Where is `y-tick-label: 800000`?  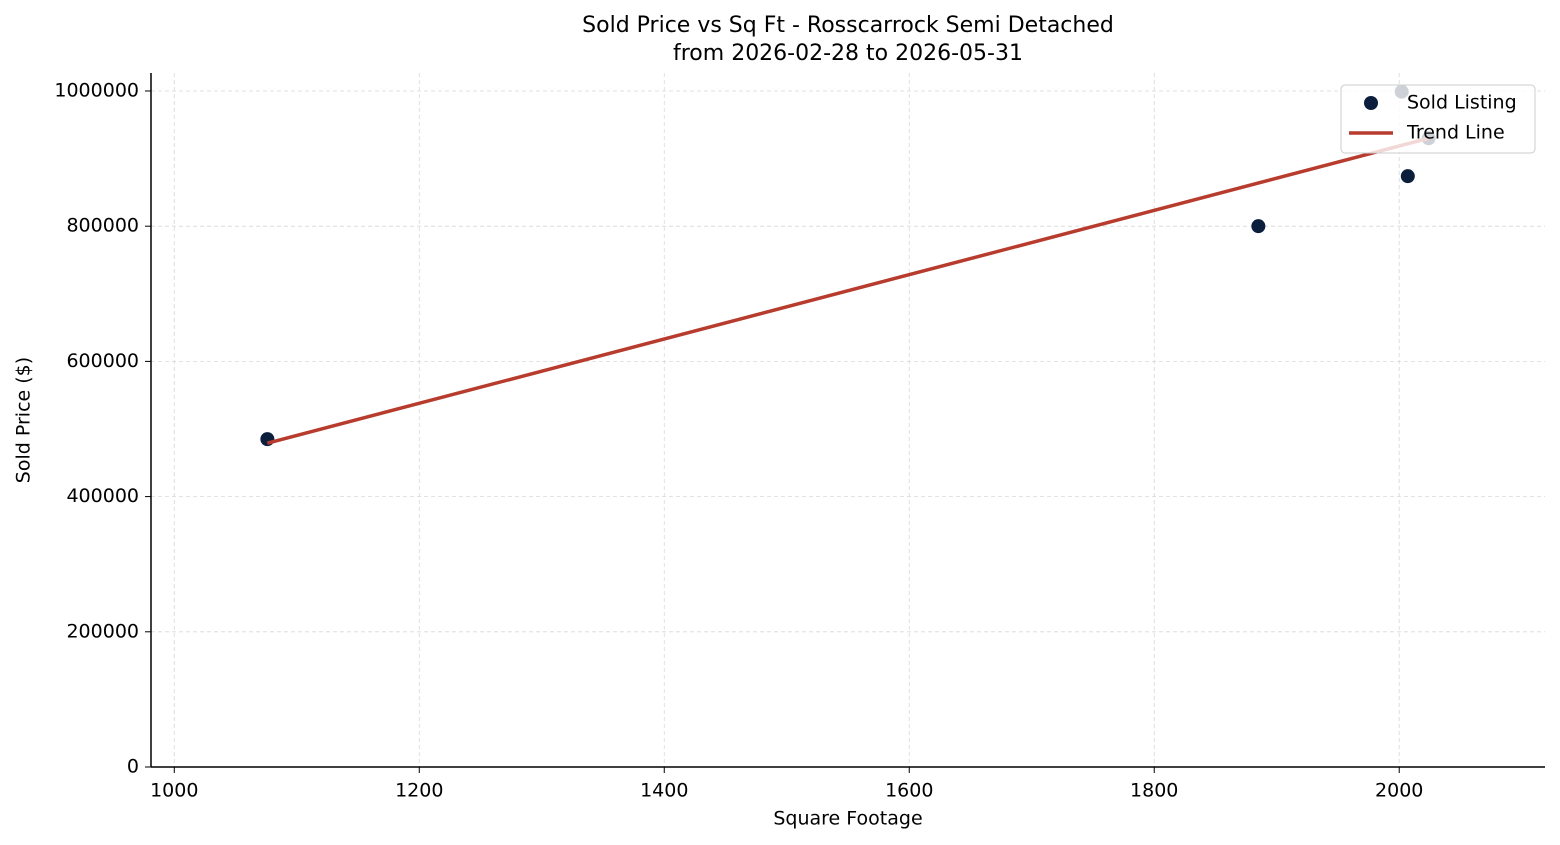
y-tick-label: 800000 is located at coordinates (102, 226).